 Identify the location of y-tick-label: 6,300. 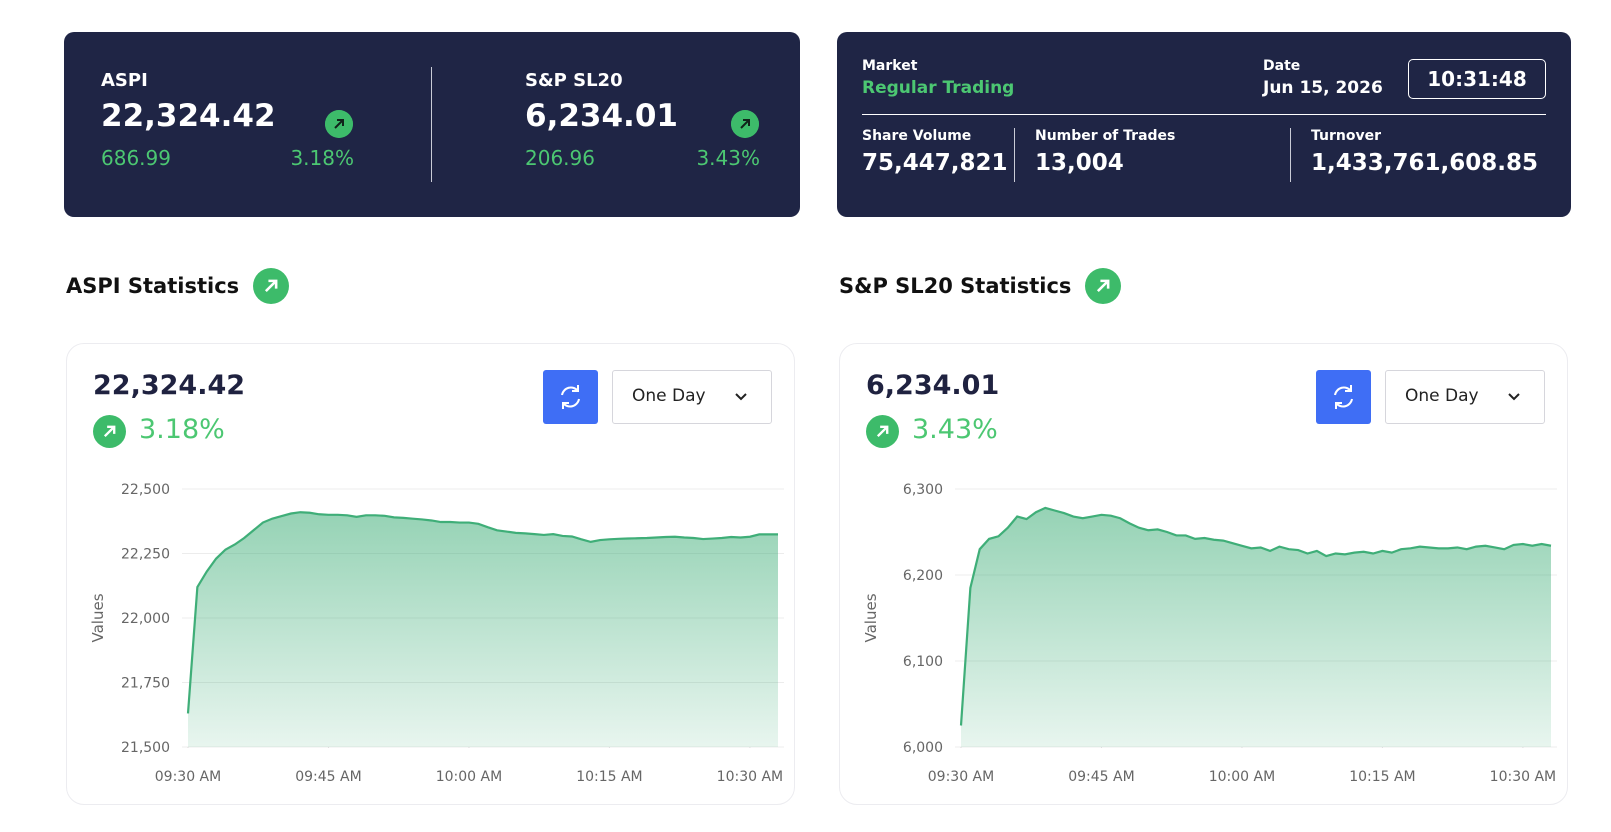
(923, 490).